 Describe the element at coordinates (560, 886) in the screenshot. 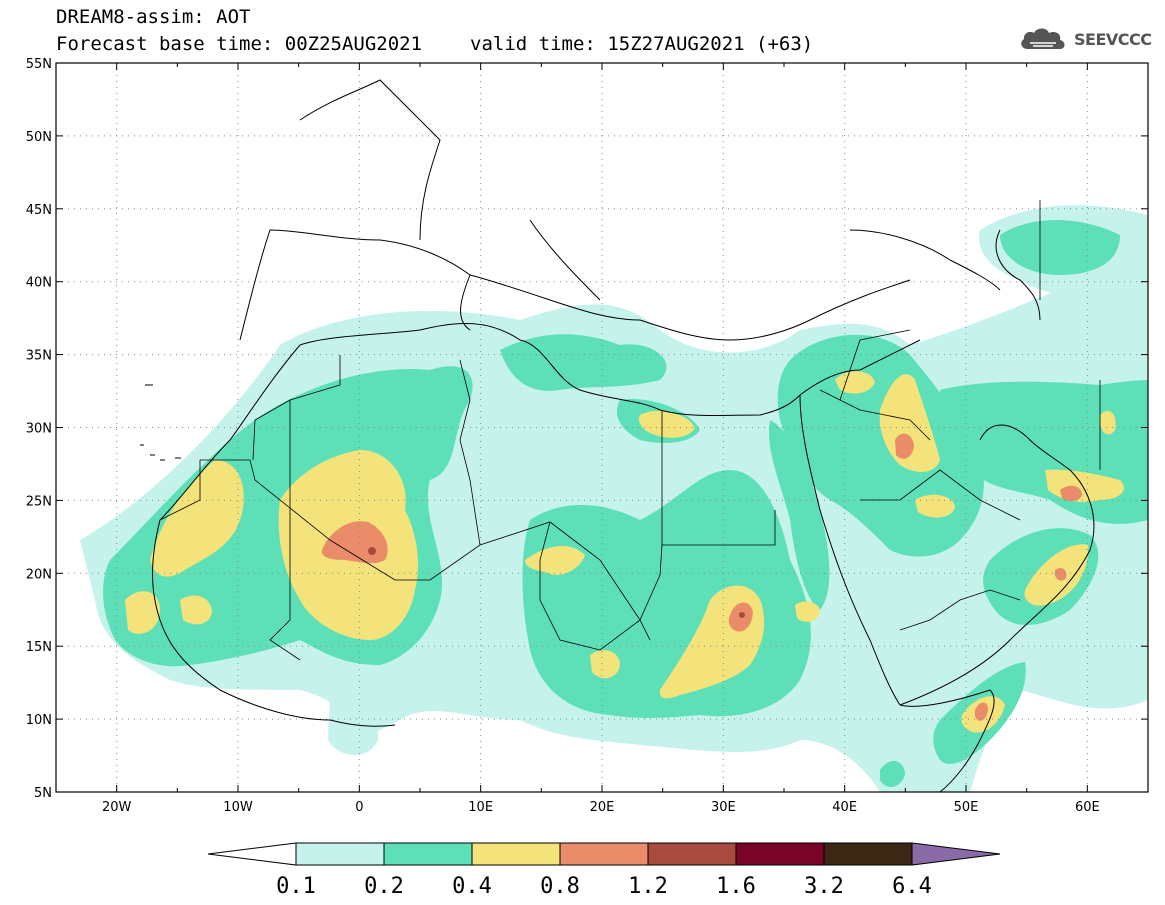

I see `colorbar-label: 0.8` at that location.